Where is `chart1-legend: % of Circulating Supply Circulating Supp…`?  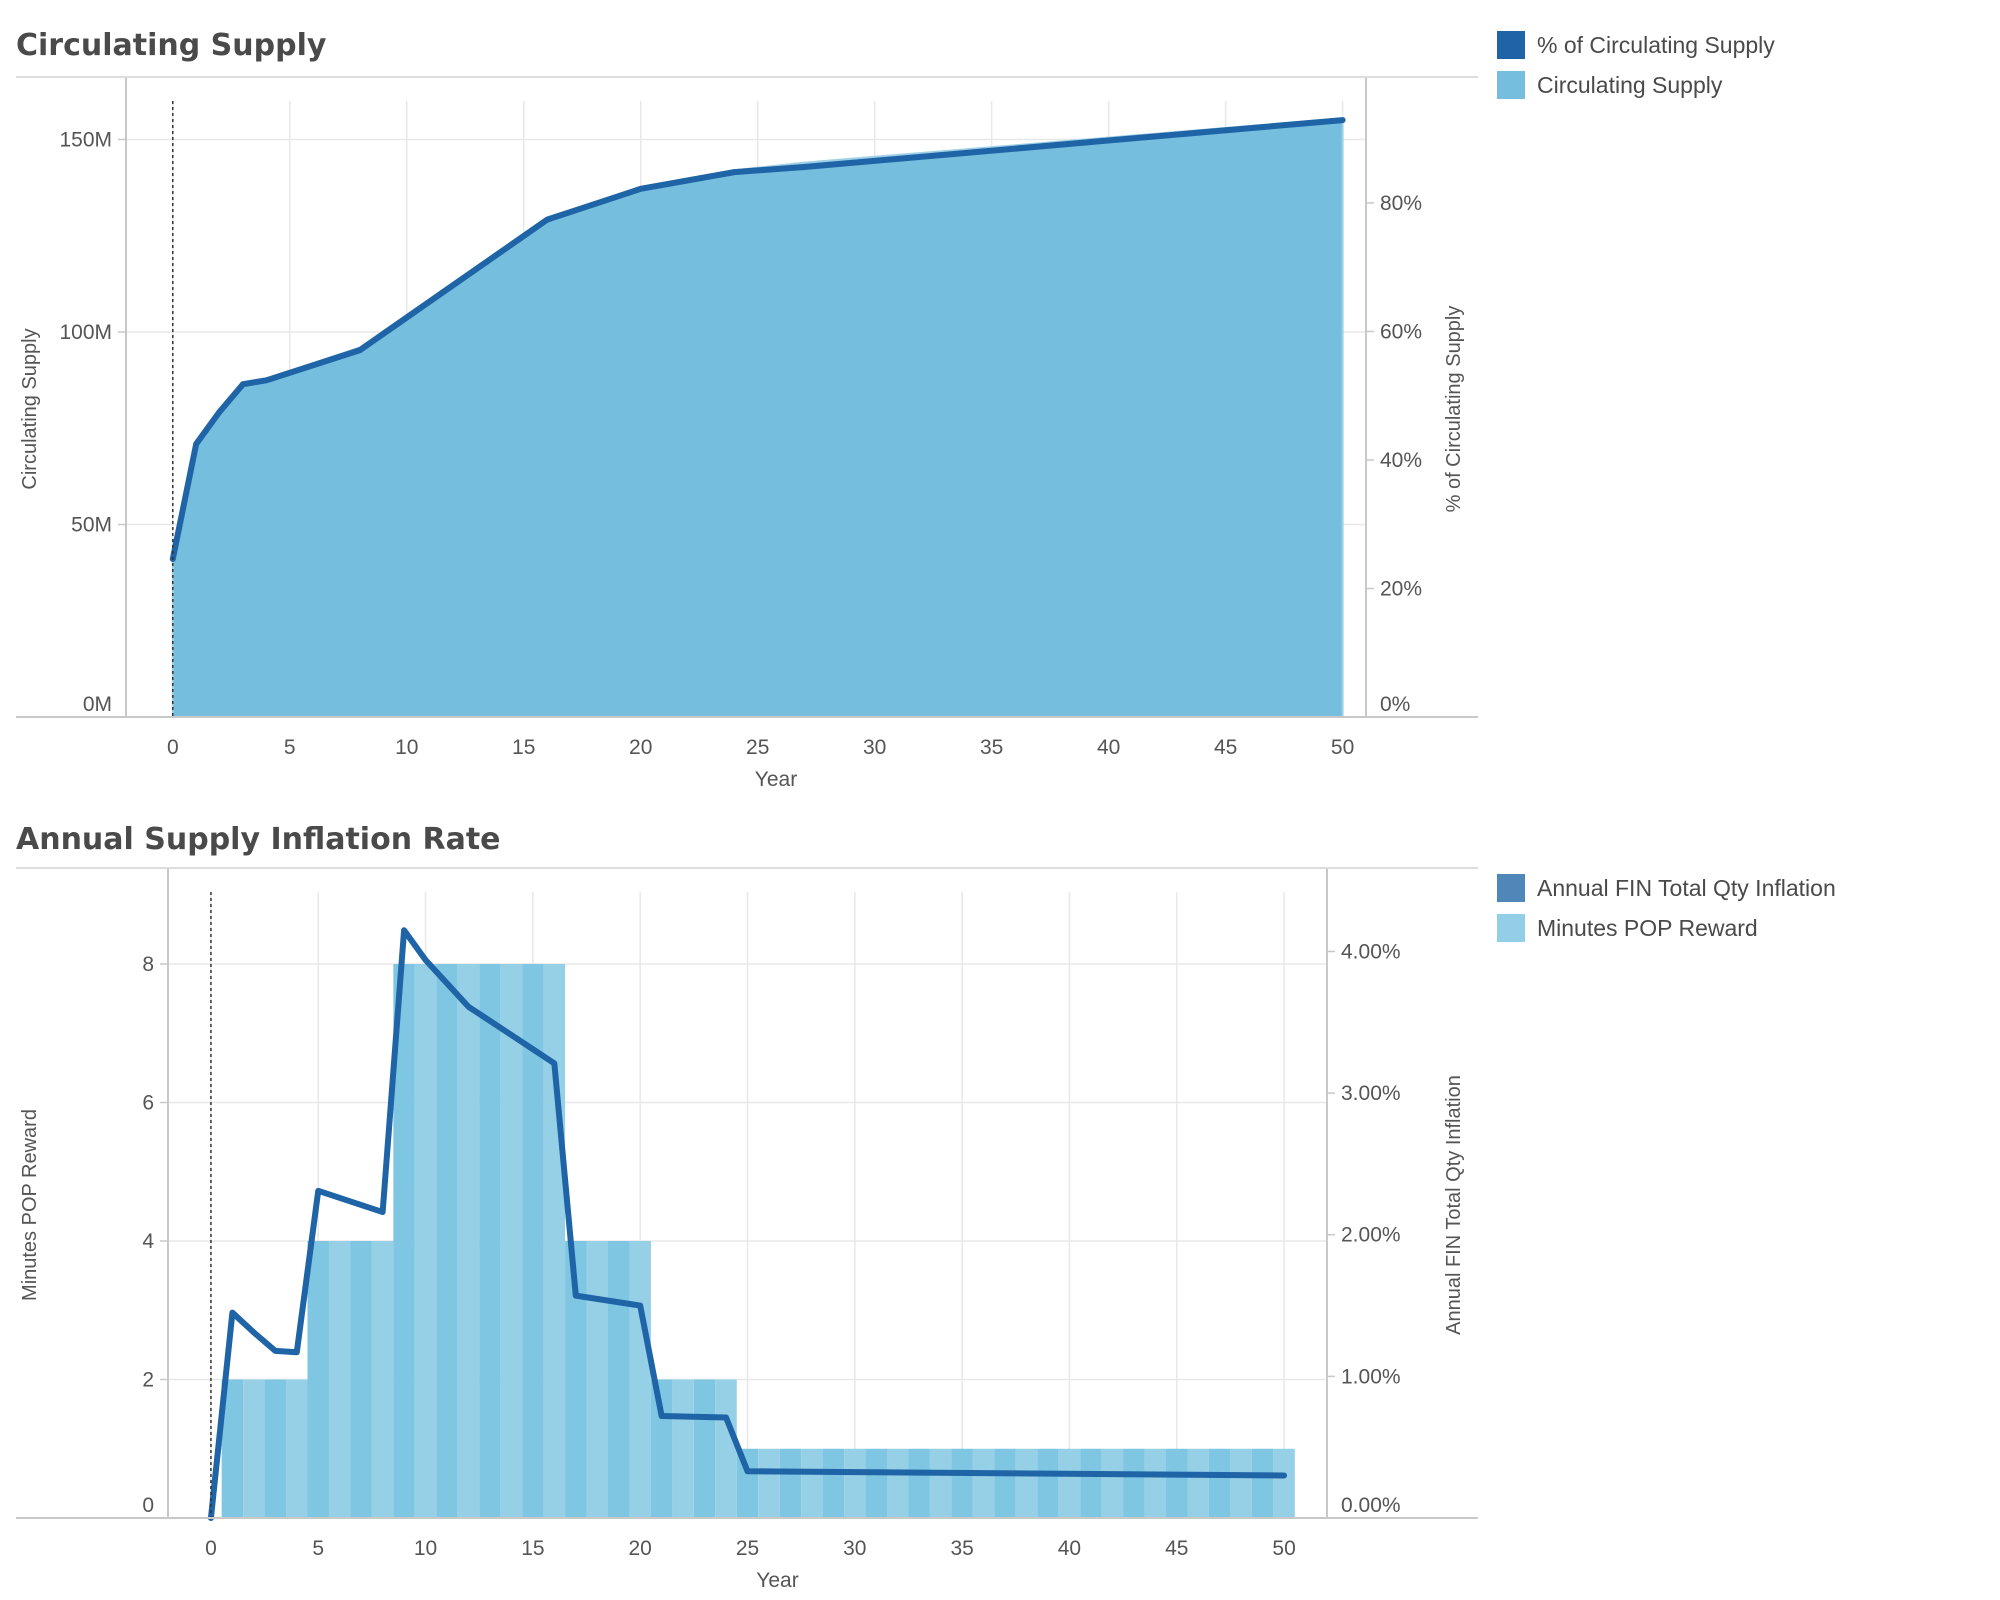
chart1-legend: % of Circulating Supply Circulating Supp… is located at coordinates (1636, 65).